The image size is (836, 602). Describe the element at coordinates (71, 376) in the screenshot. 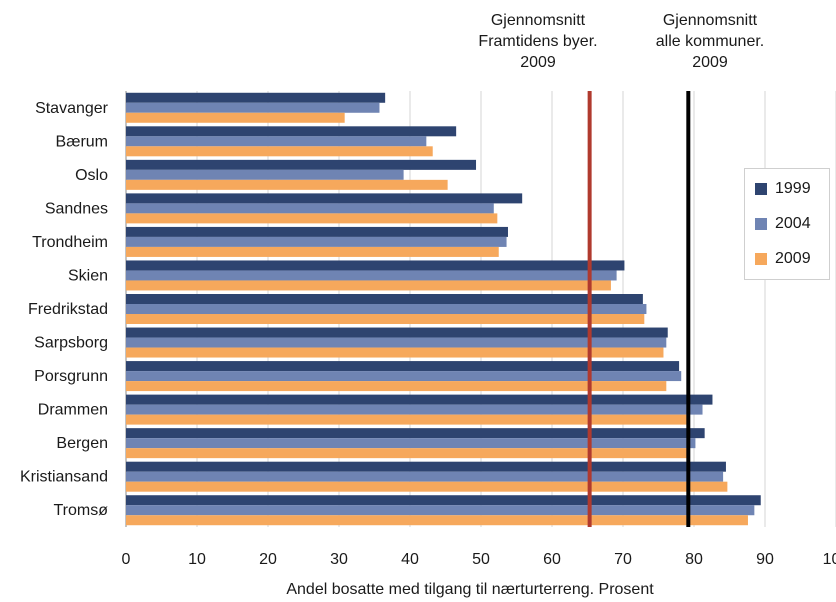

I see `category-label: Porsgrunn` at that location.